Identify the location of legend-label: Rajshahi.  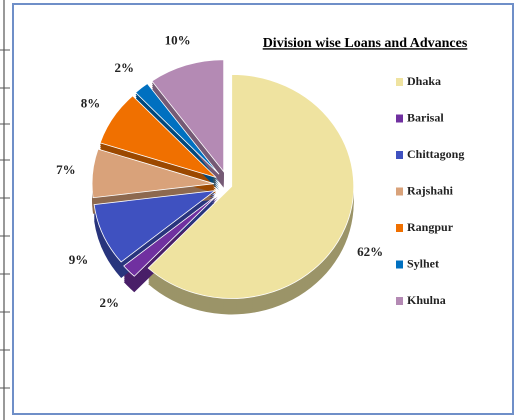
(430, 190).